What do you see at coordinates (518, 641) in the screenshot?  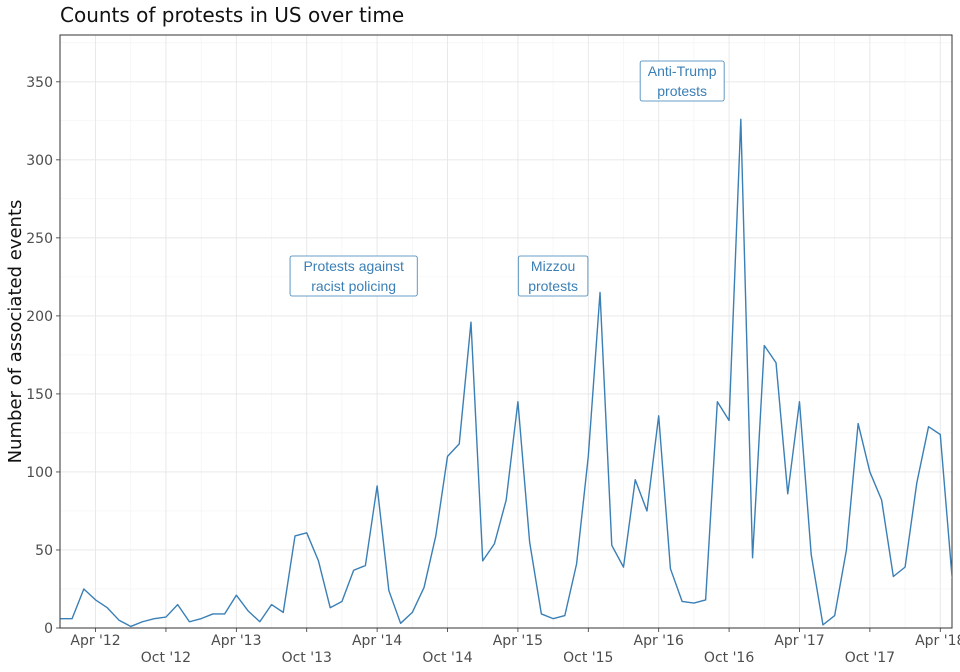 I see `x-tick-label: Apr '15` at bounding box center [518, 641].